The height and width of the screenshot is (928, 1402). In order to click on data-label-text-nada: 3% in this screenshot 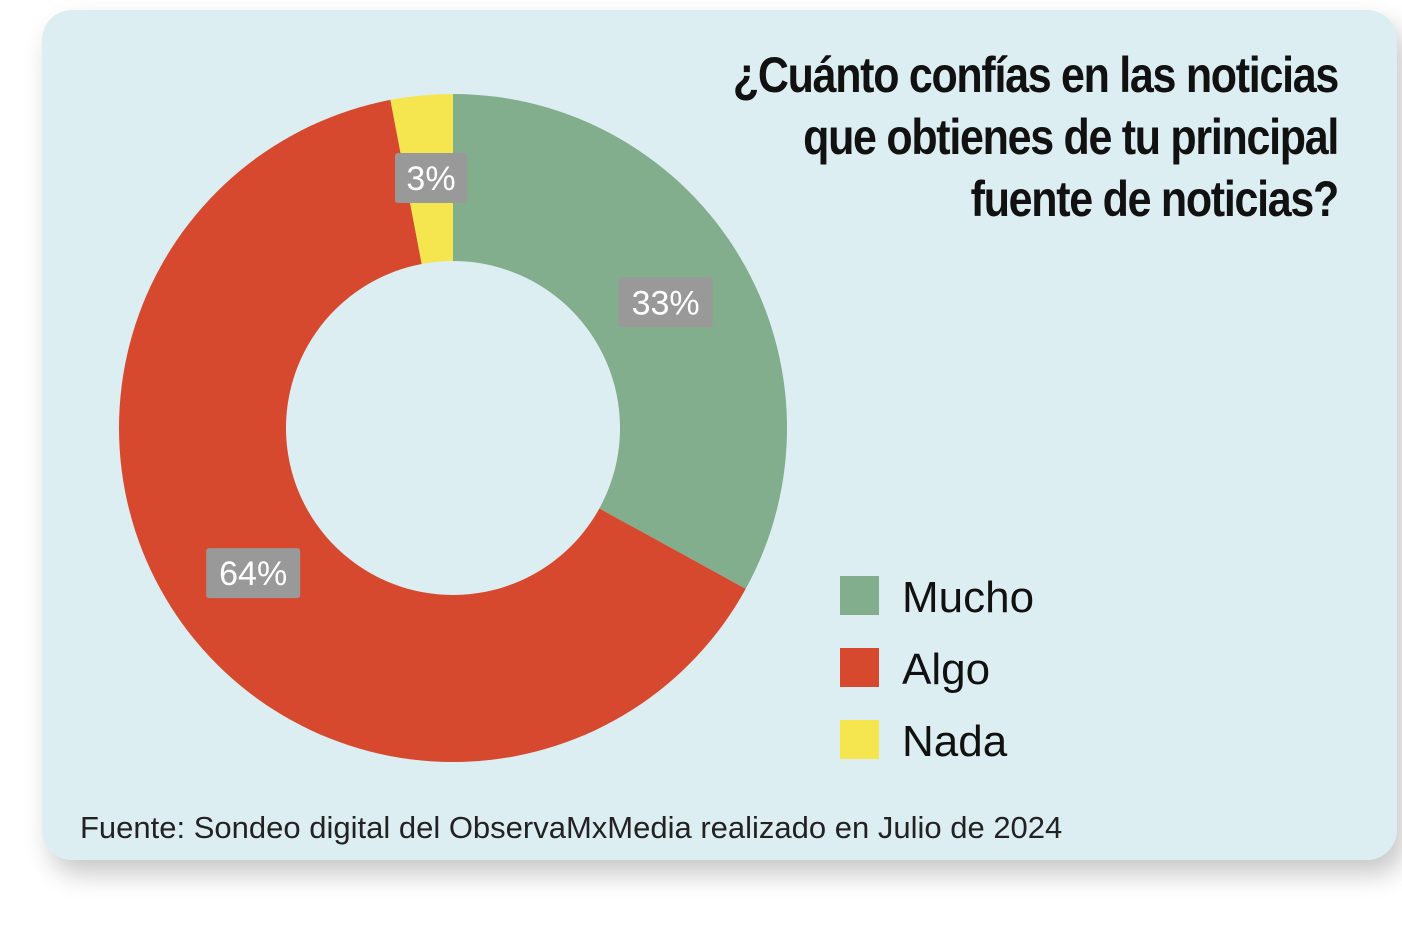, I will do `click(430, 179)`.